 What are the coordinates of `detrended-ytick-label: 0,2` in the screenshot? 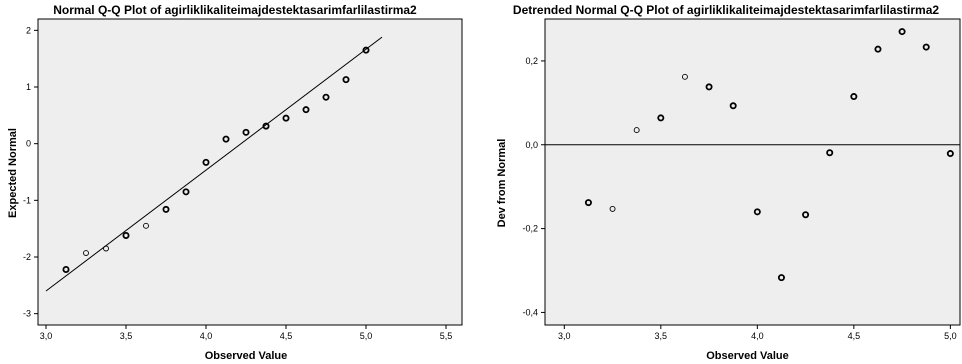 It's located at (531, 61).